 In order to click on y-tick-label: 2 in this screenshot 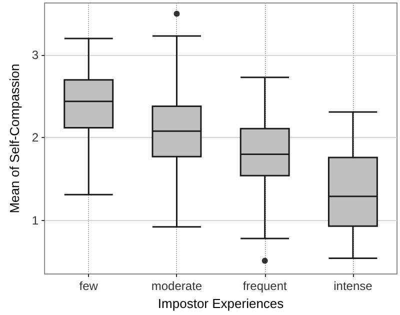, I will do `click(35, 137)`.